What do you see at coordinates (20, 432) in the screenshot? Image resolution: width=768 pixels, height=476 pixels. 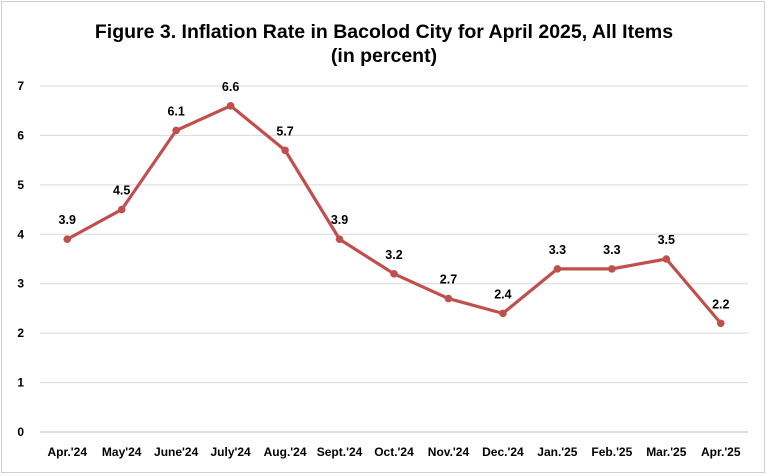 I see `y-tick-label: 0` at bounding box center [20, 432].